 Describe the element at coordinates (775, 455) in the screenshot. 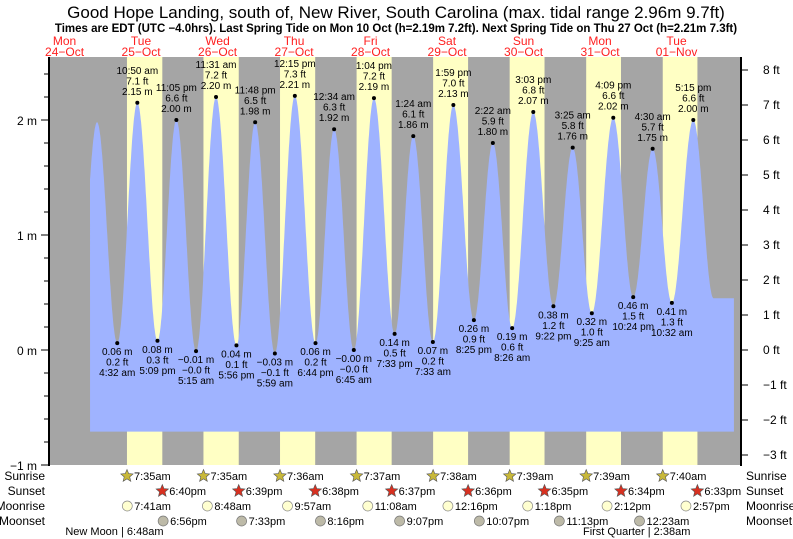

I see `right-tick-label: −3 ft` at that location.